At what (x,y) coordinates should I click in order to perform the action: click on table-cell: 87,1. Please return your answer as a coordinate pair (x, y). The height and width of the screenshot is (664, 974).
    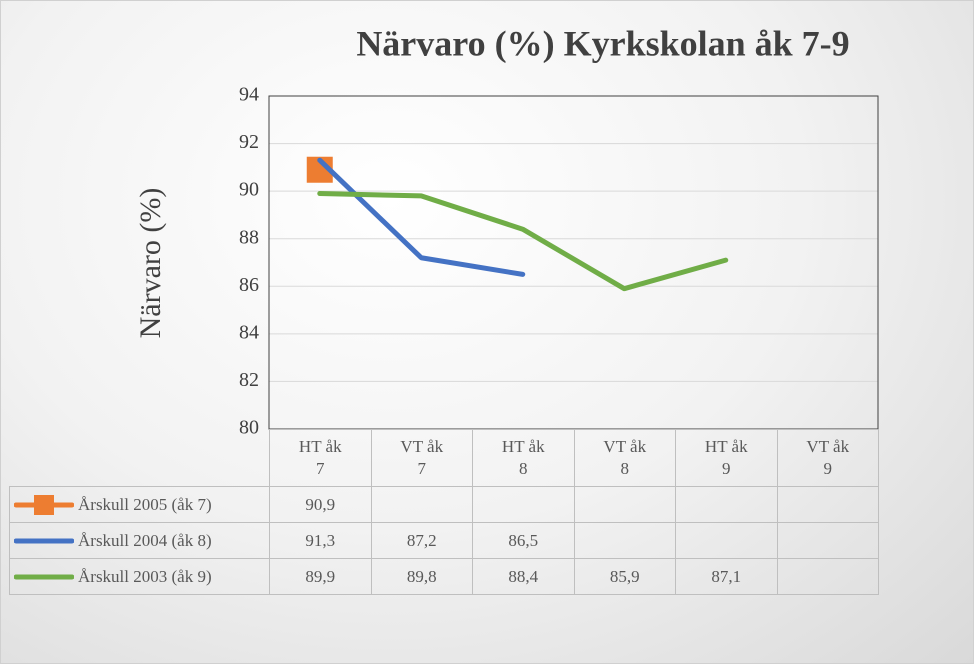
    Looking at the image, I should click on (726, 576).